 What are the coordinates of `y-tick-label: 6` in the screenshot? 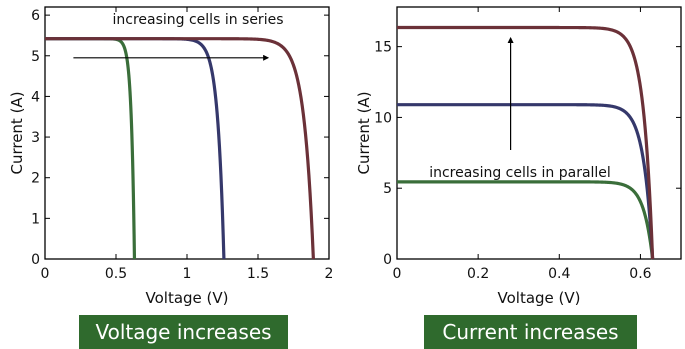 It's located at (35, 16).